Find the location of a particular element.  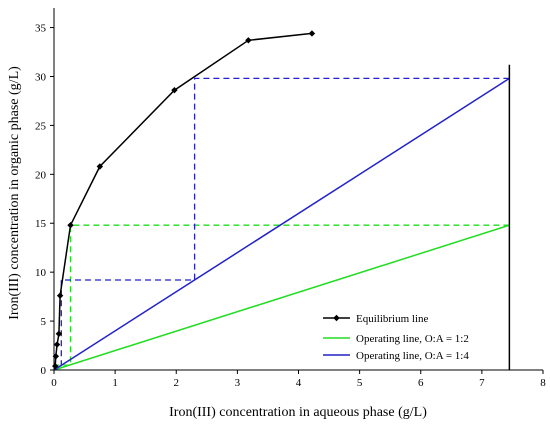

x-tick-label: 4 is located at coordinates (299, 383).